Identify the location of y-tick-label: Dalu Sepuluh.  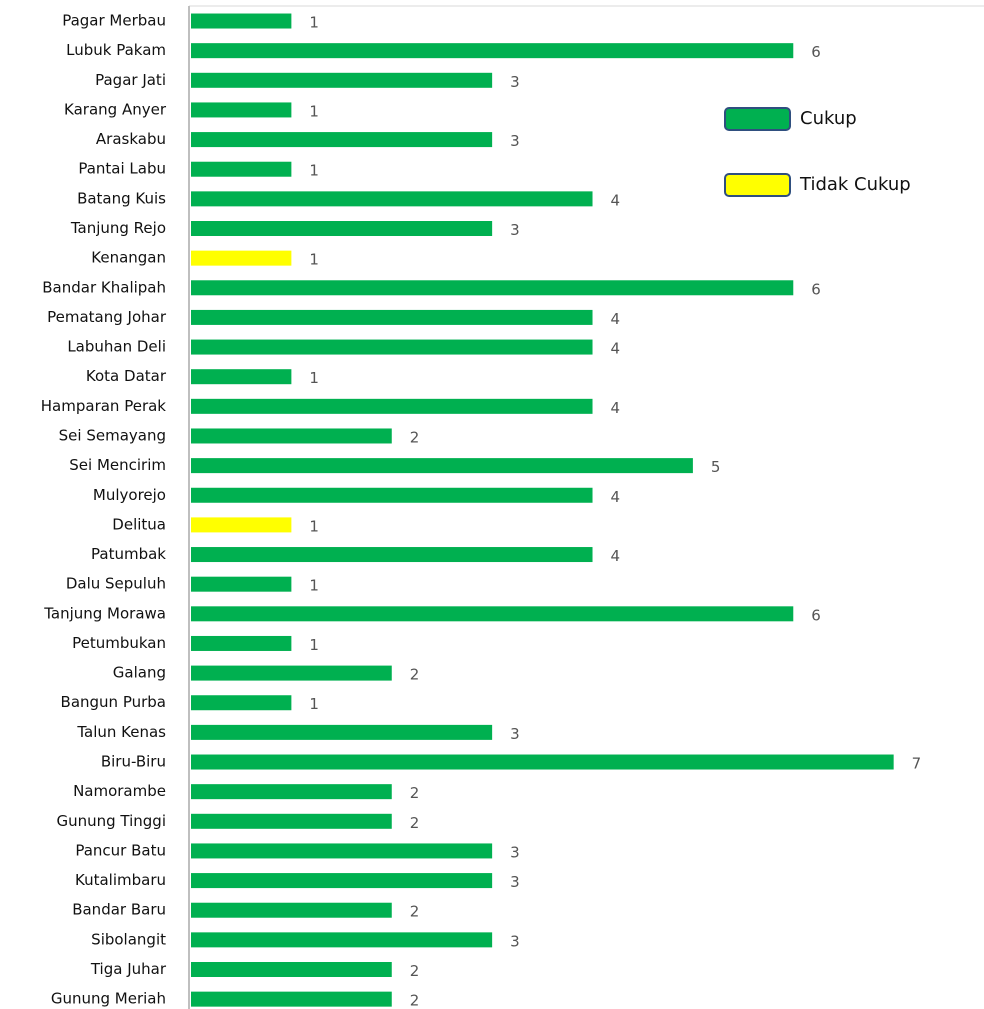
(116, 584).